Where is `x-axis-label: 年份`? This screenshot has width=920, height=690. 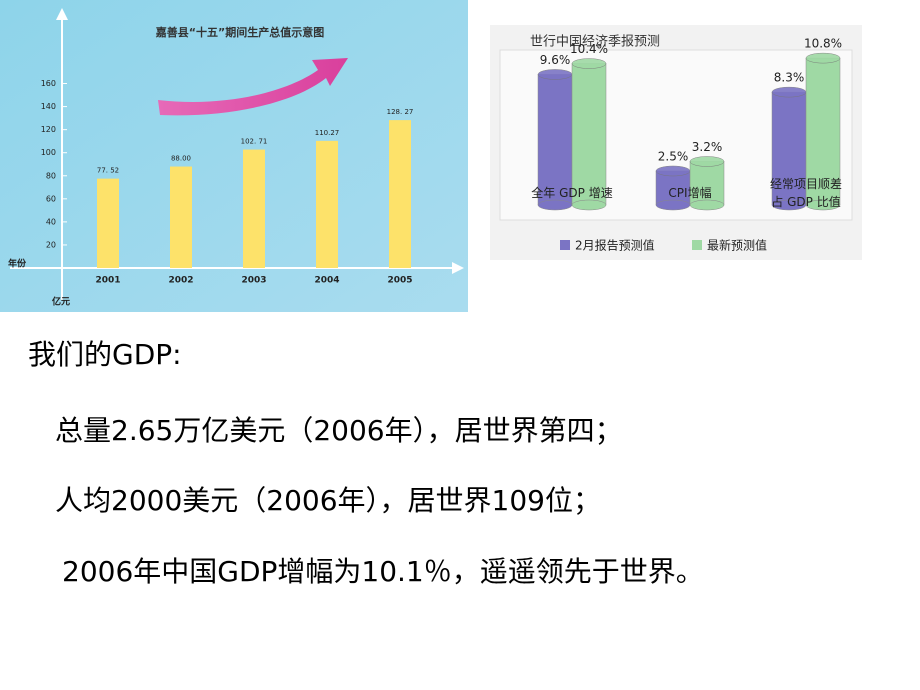 x-axis-label: 年份 is located at coordinates (17, 264).